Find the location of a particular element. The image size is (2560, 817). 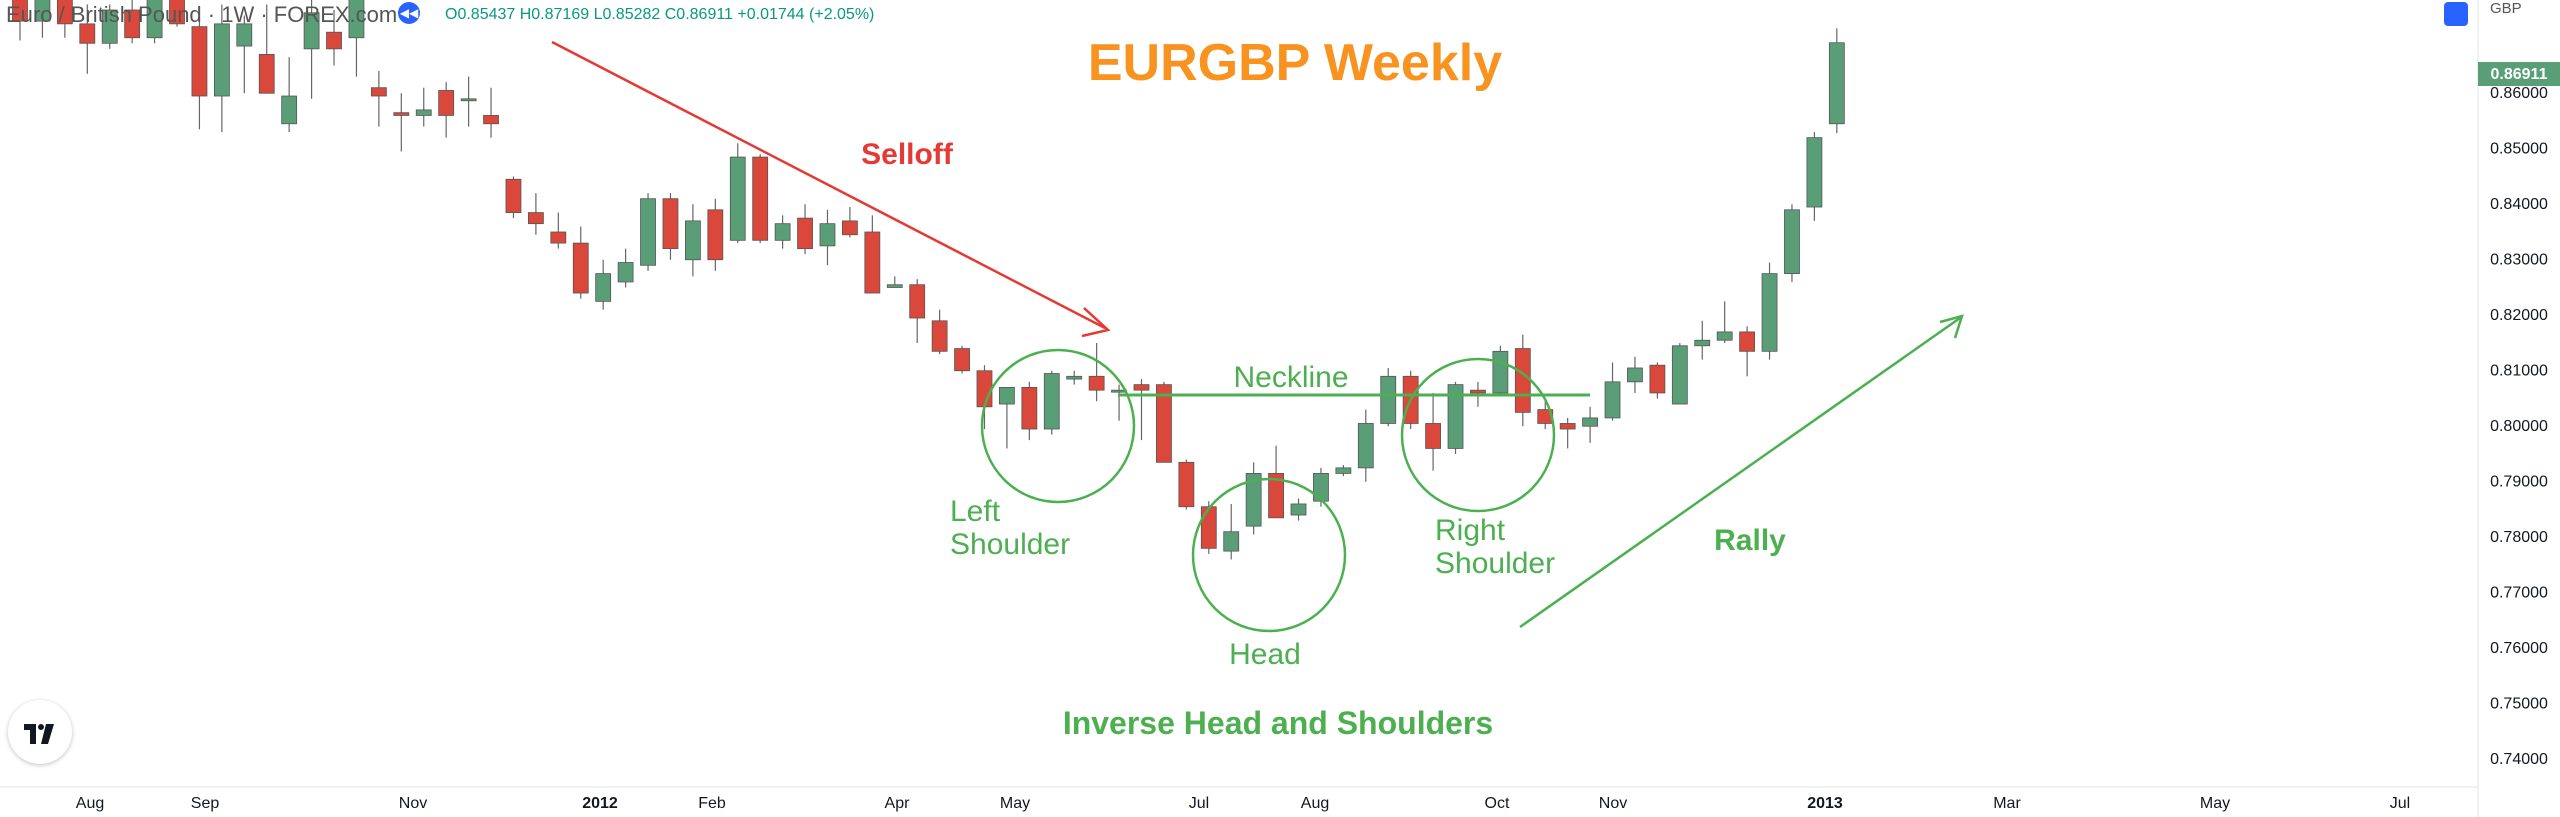

time-tick-label: May is located at coordinates (1015, 803).